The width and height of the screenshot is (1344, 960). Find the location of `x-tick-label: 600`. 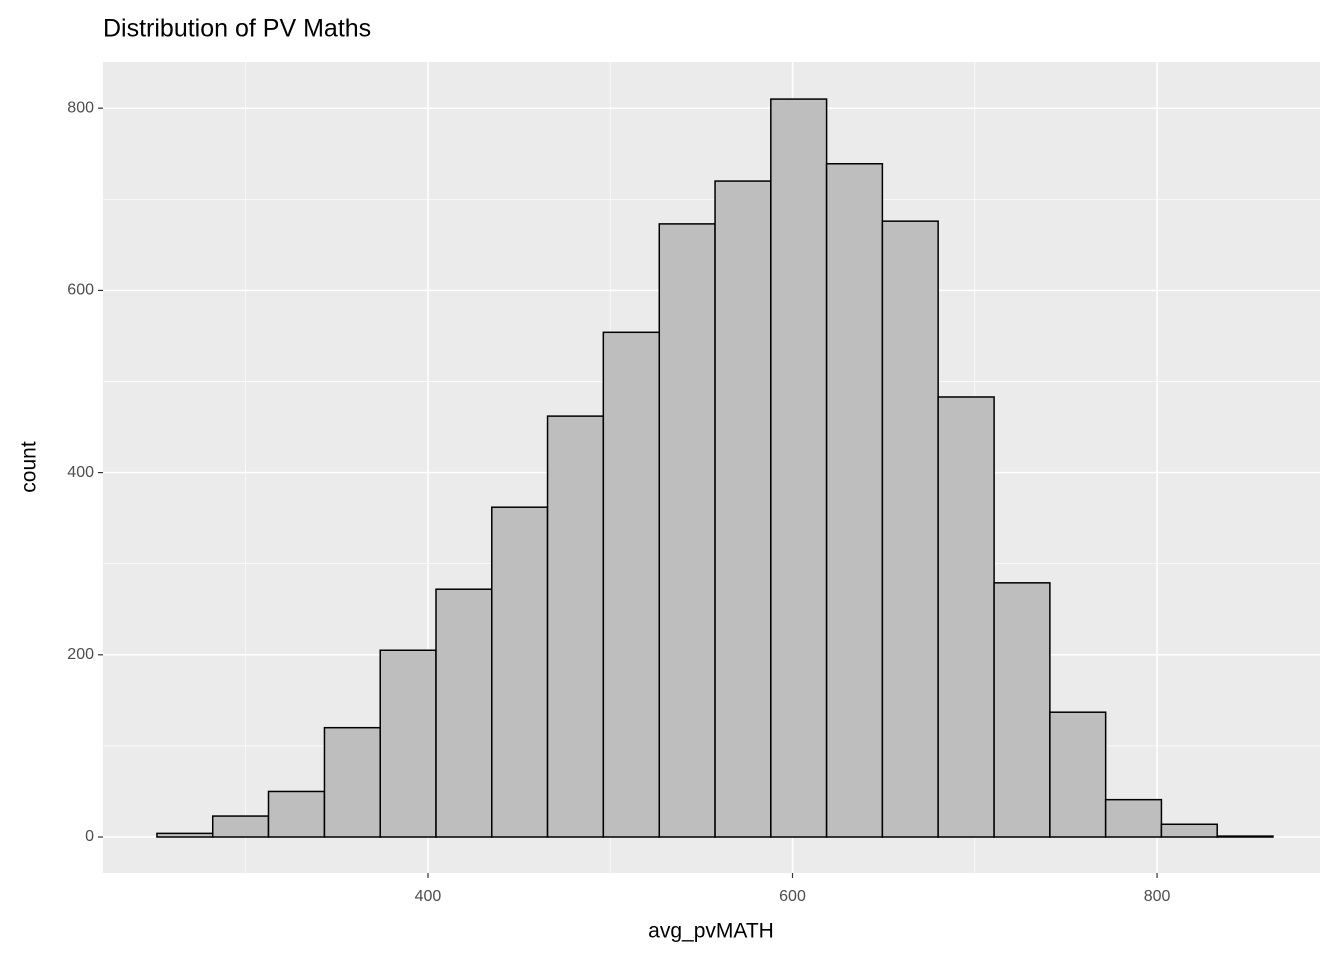

x-tick-label: 600 is located at coordinates (792, 896).